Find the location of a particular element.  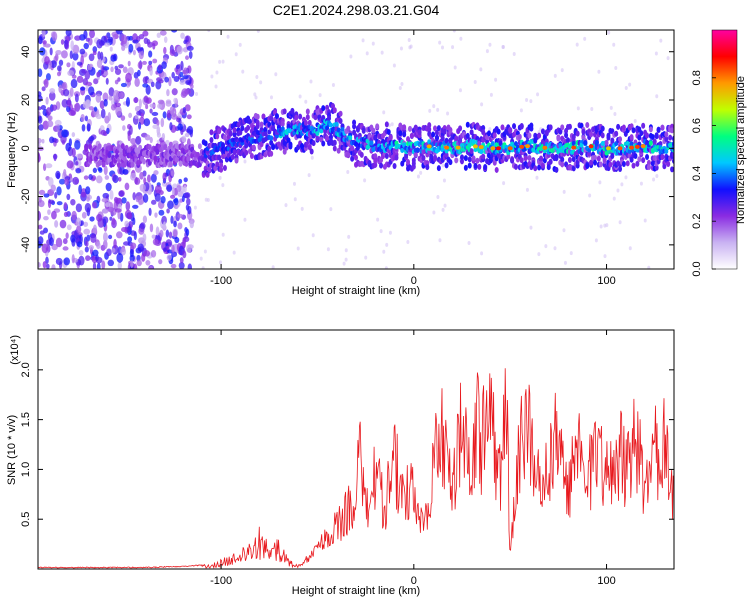

snr-xlabel: Height of straight line (km) is located at coordinates (356, 591).